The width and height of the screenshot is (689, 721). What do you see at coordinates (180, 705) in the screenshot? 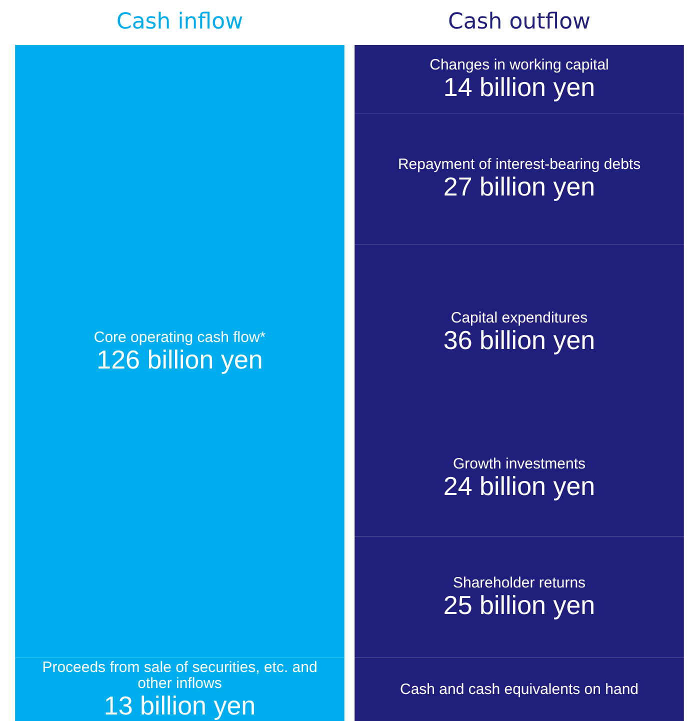
I see `data-label: 13 billion yen` at bounding box center [180, 705].